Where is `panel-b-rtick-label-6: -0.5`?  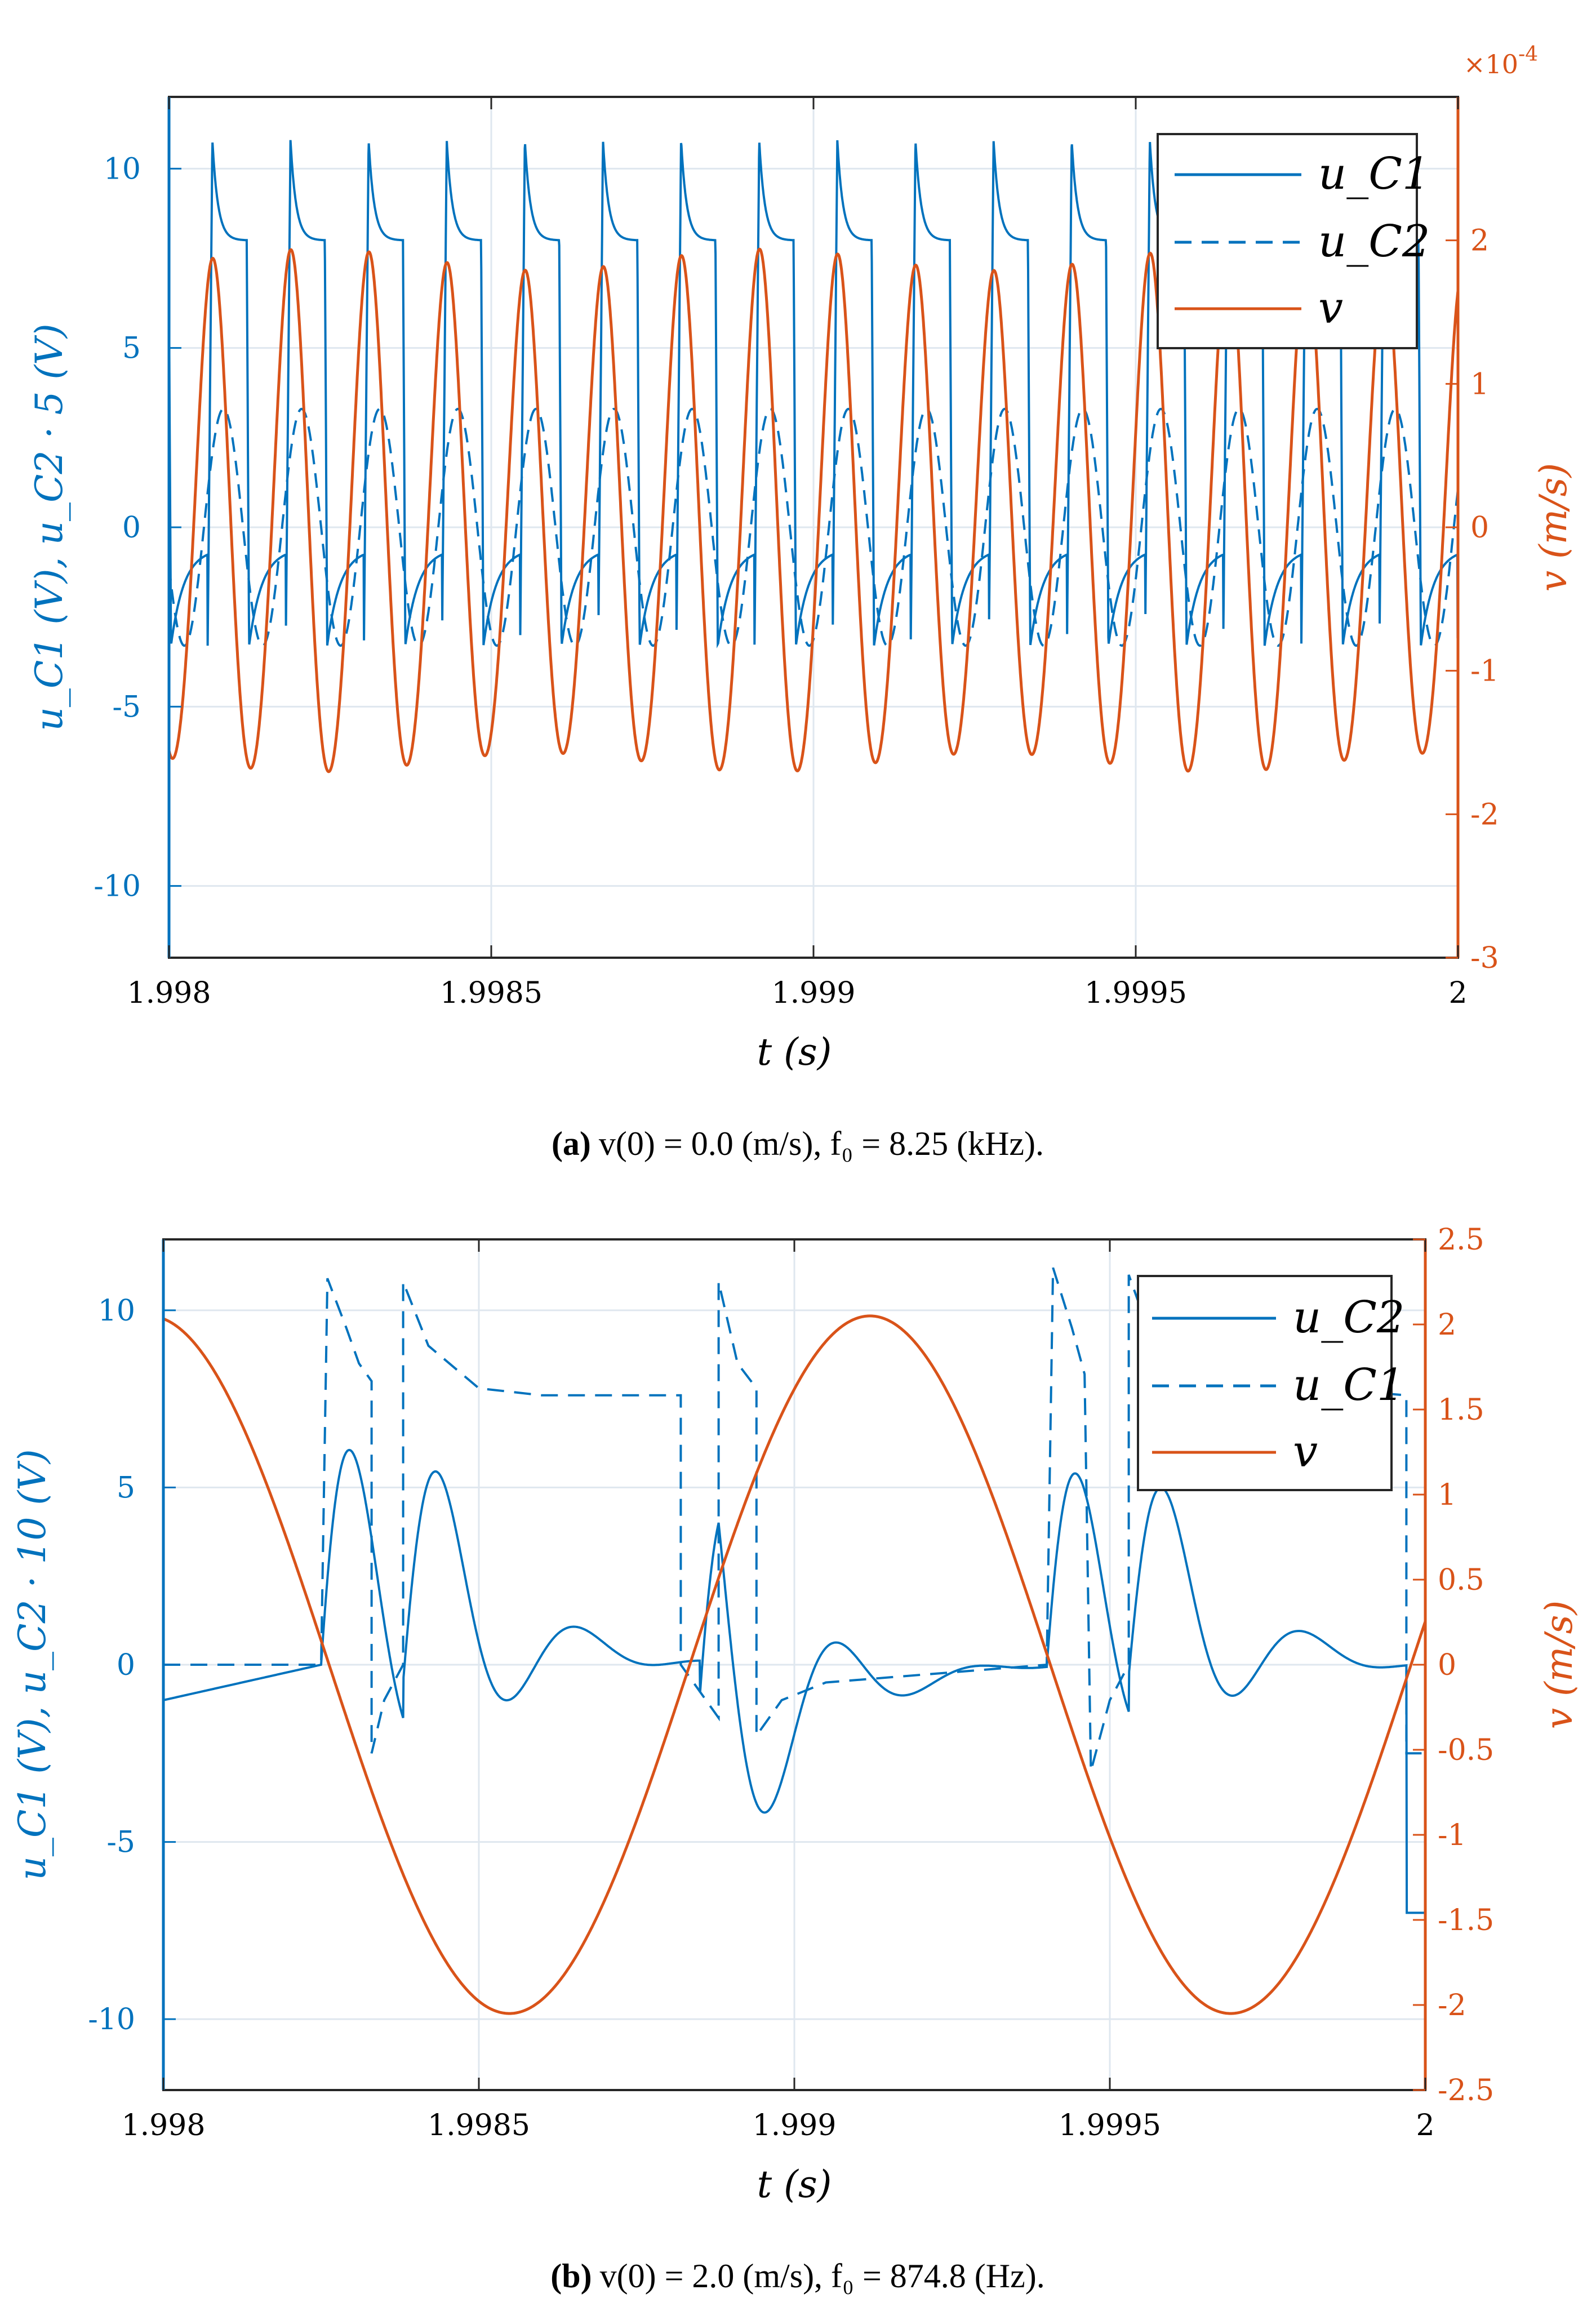 panel-b-rtick-label-6: -0.5 is located at coordinates (1466, 1750).